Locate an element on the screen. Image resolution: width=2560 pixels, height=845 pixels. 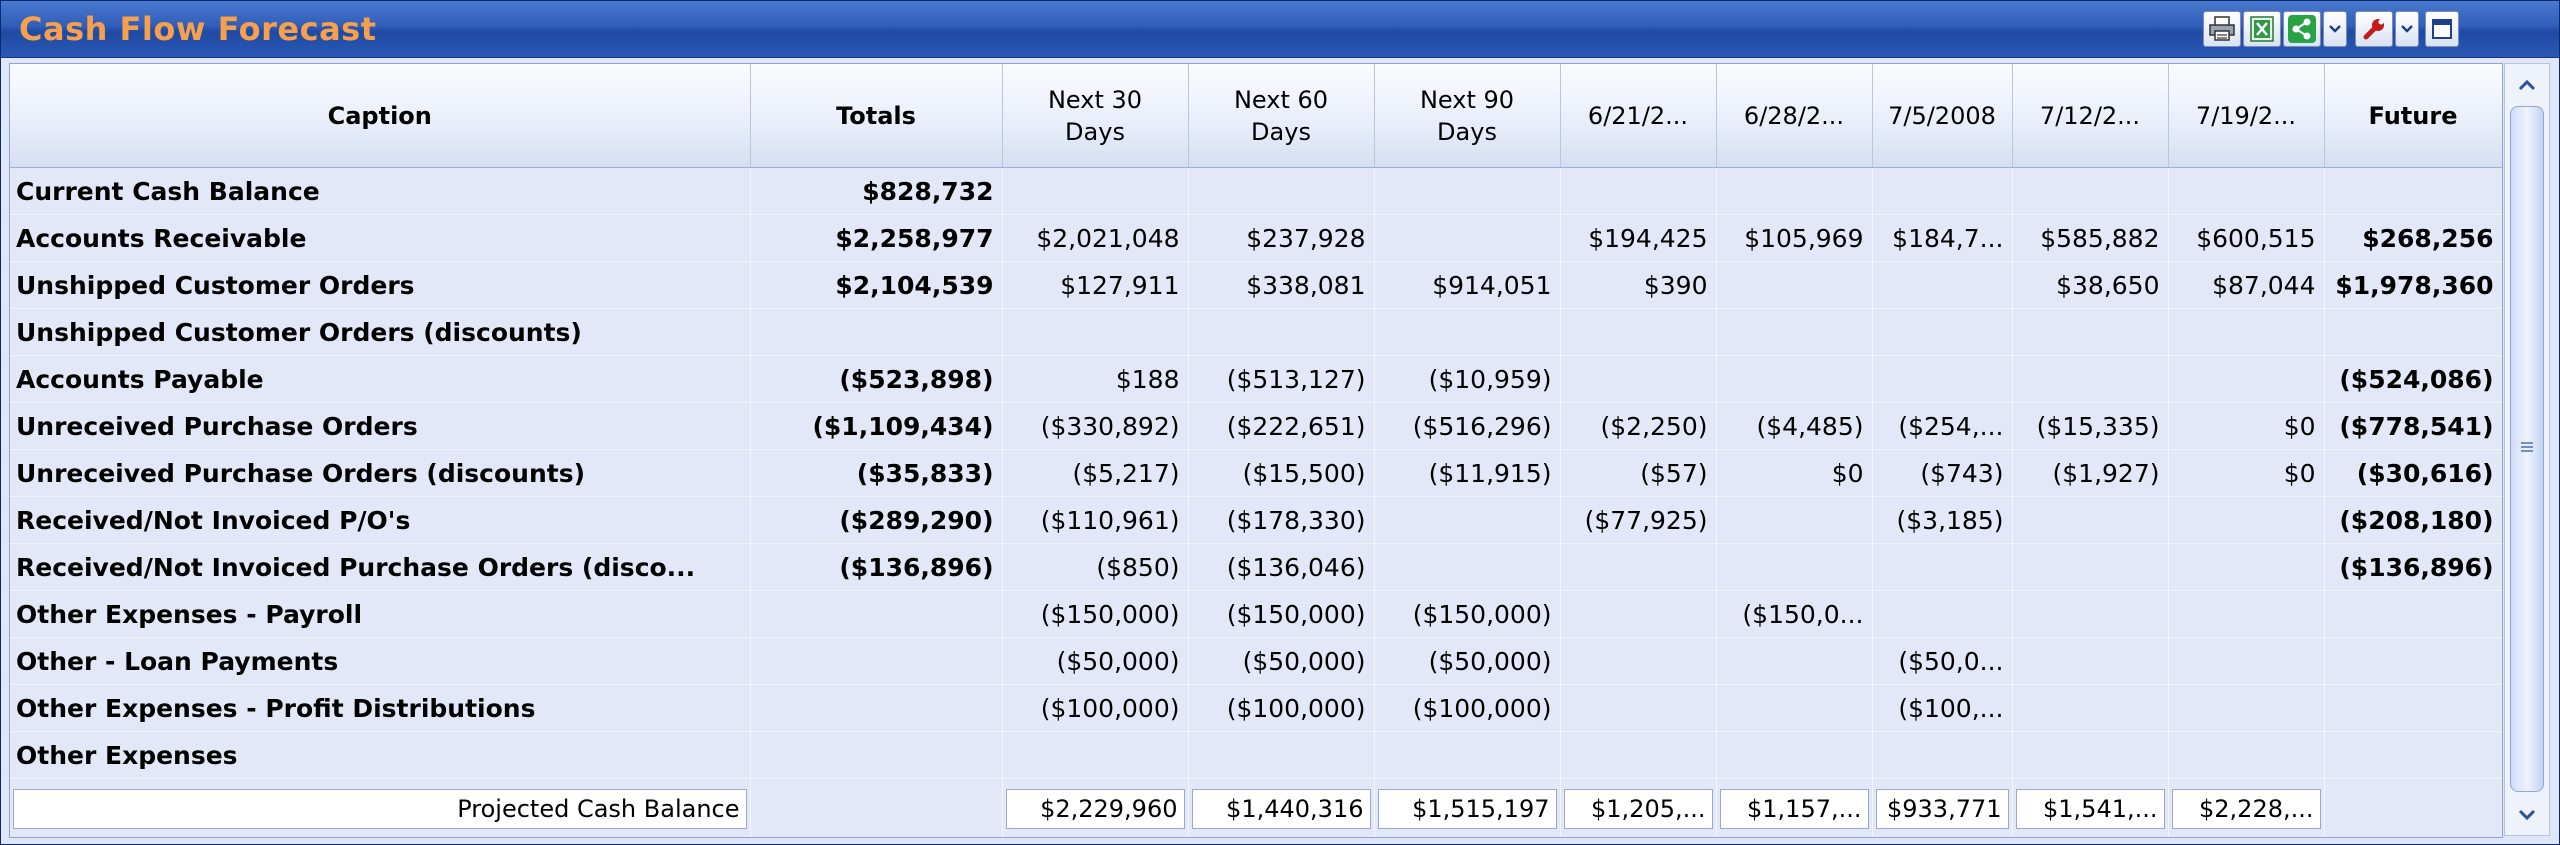
cell-d1: ($77,925) is located at coordinates (1638, 520).